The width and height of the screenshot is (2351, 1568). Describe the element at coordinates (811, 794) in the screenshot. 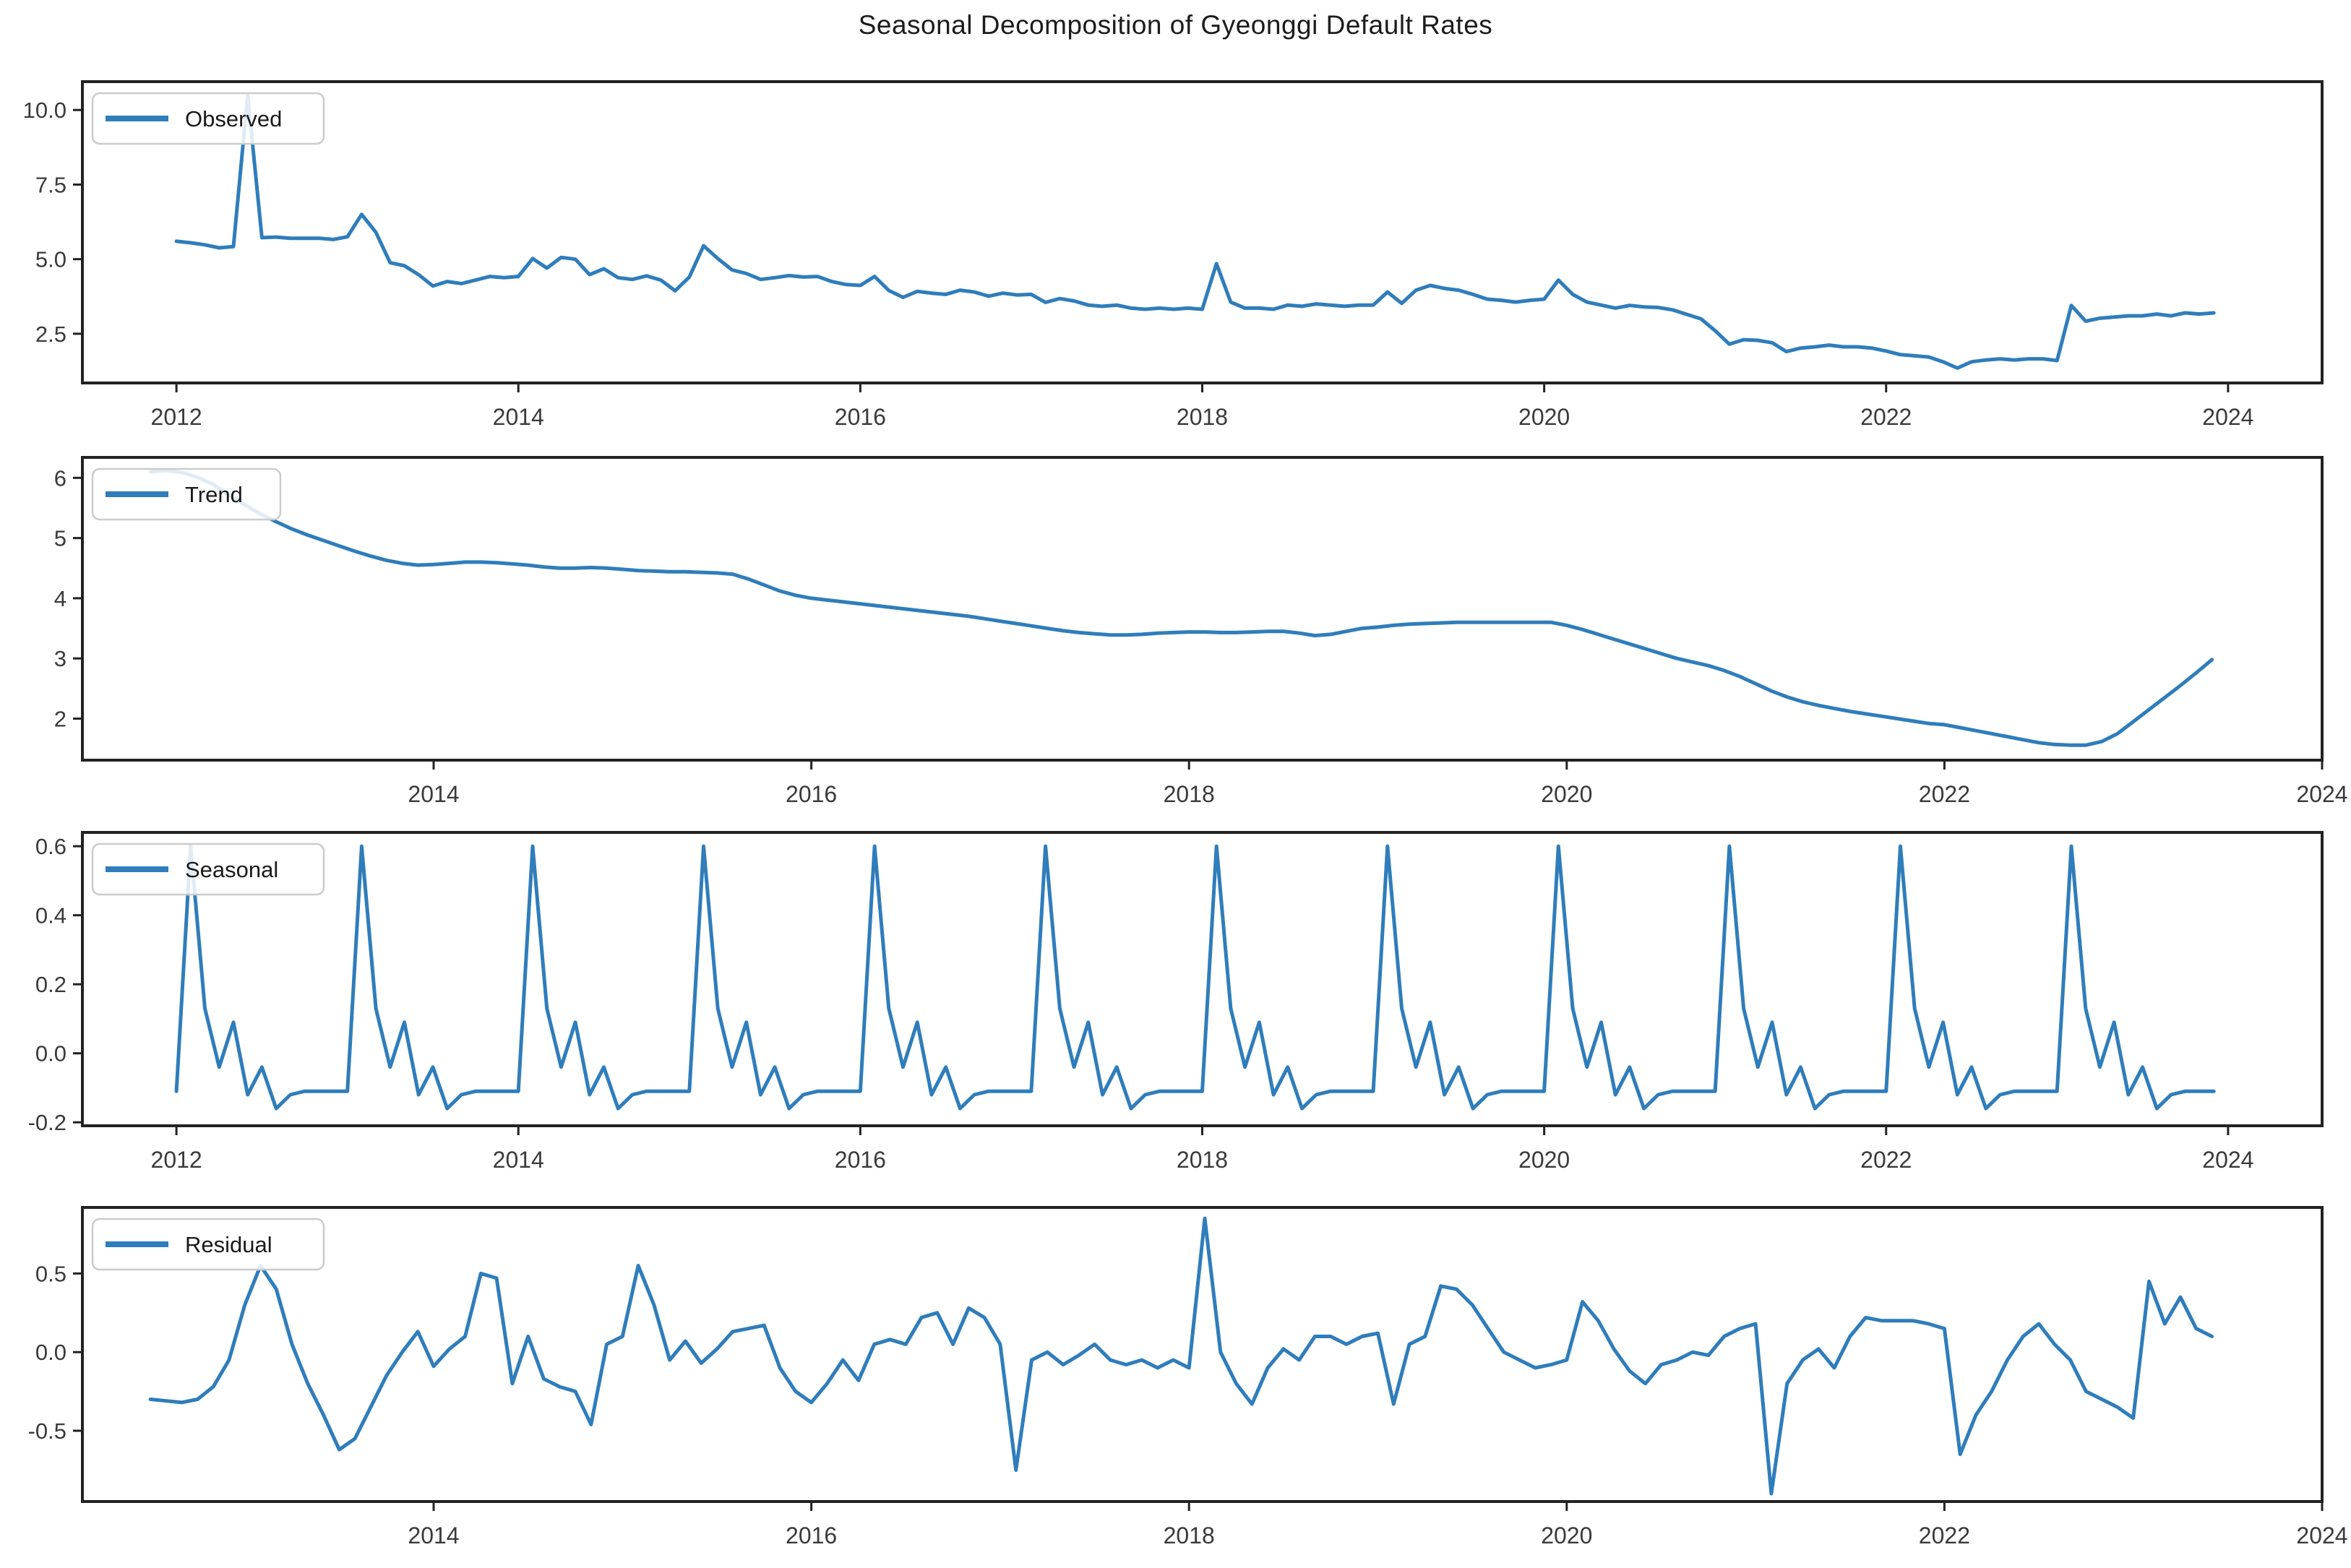

I see `trend-x-tick-label: 2016` at that location.